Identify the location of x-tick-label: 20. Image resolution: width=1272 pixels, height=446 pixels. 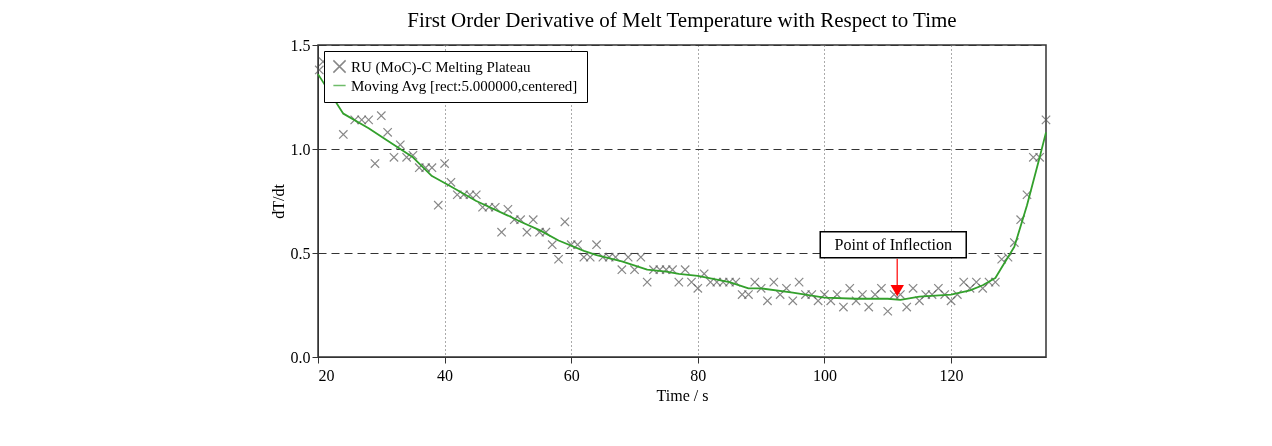
(326, 375).